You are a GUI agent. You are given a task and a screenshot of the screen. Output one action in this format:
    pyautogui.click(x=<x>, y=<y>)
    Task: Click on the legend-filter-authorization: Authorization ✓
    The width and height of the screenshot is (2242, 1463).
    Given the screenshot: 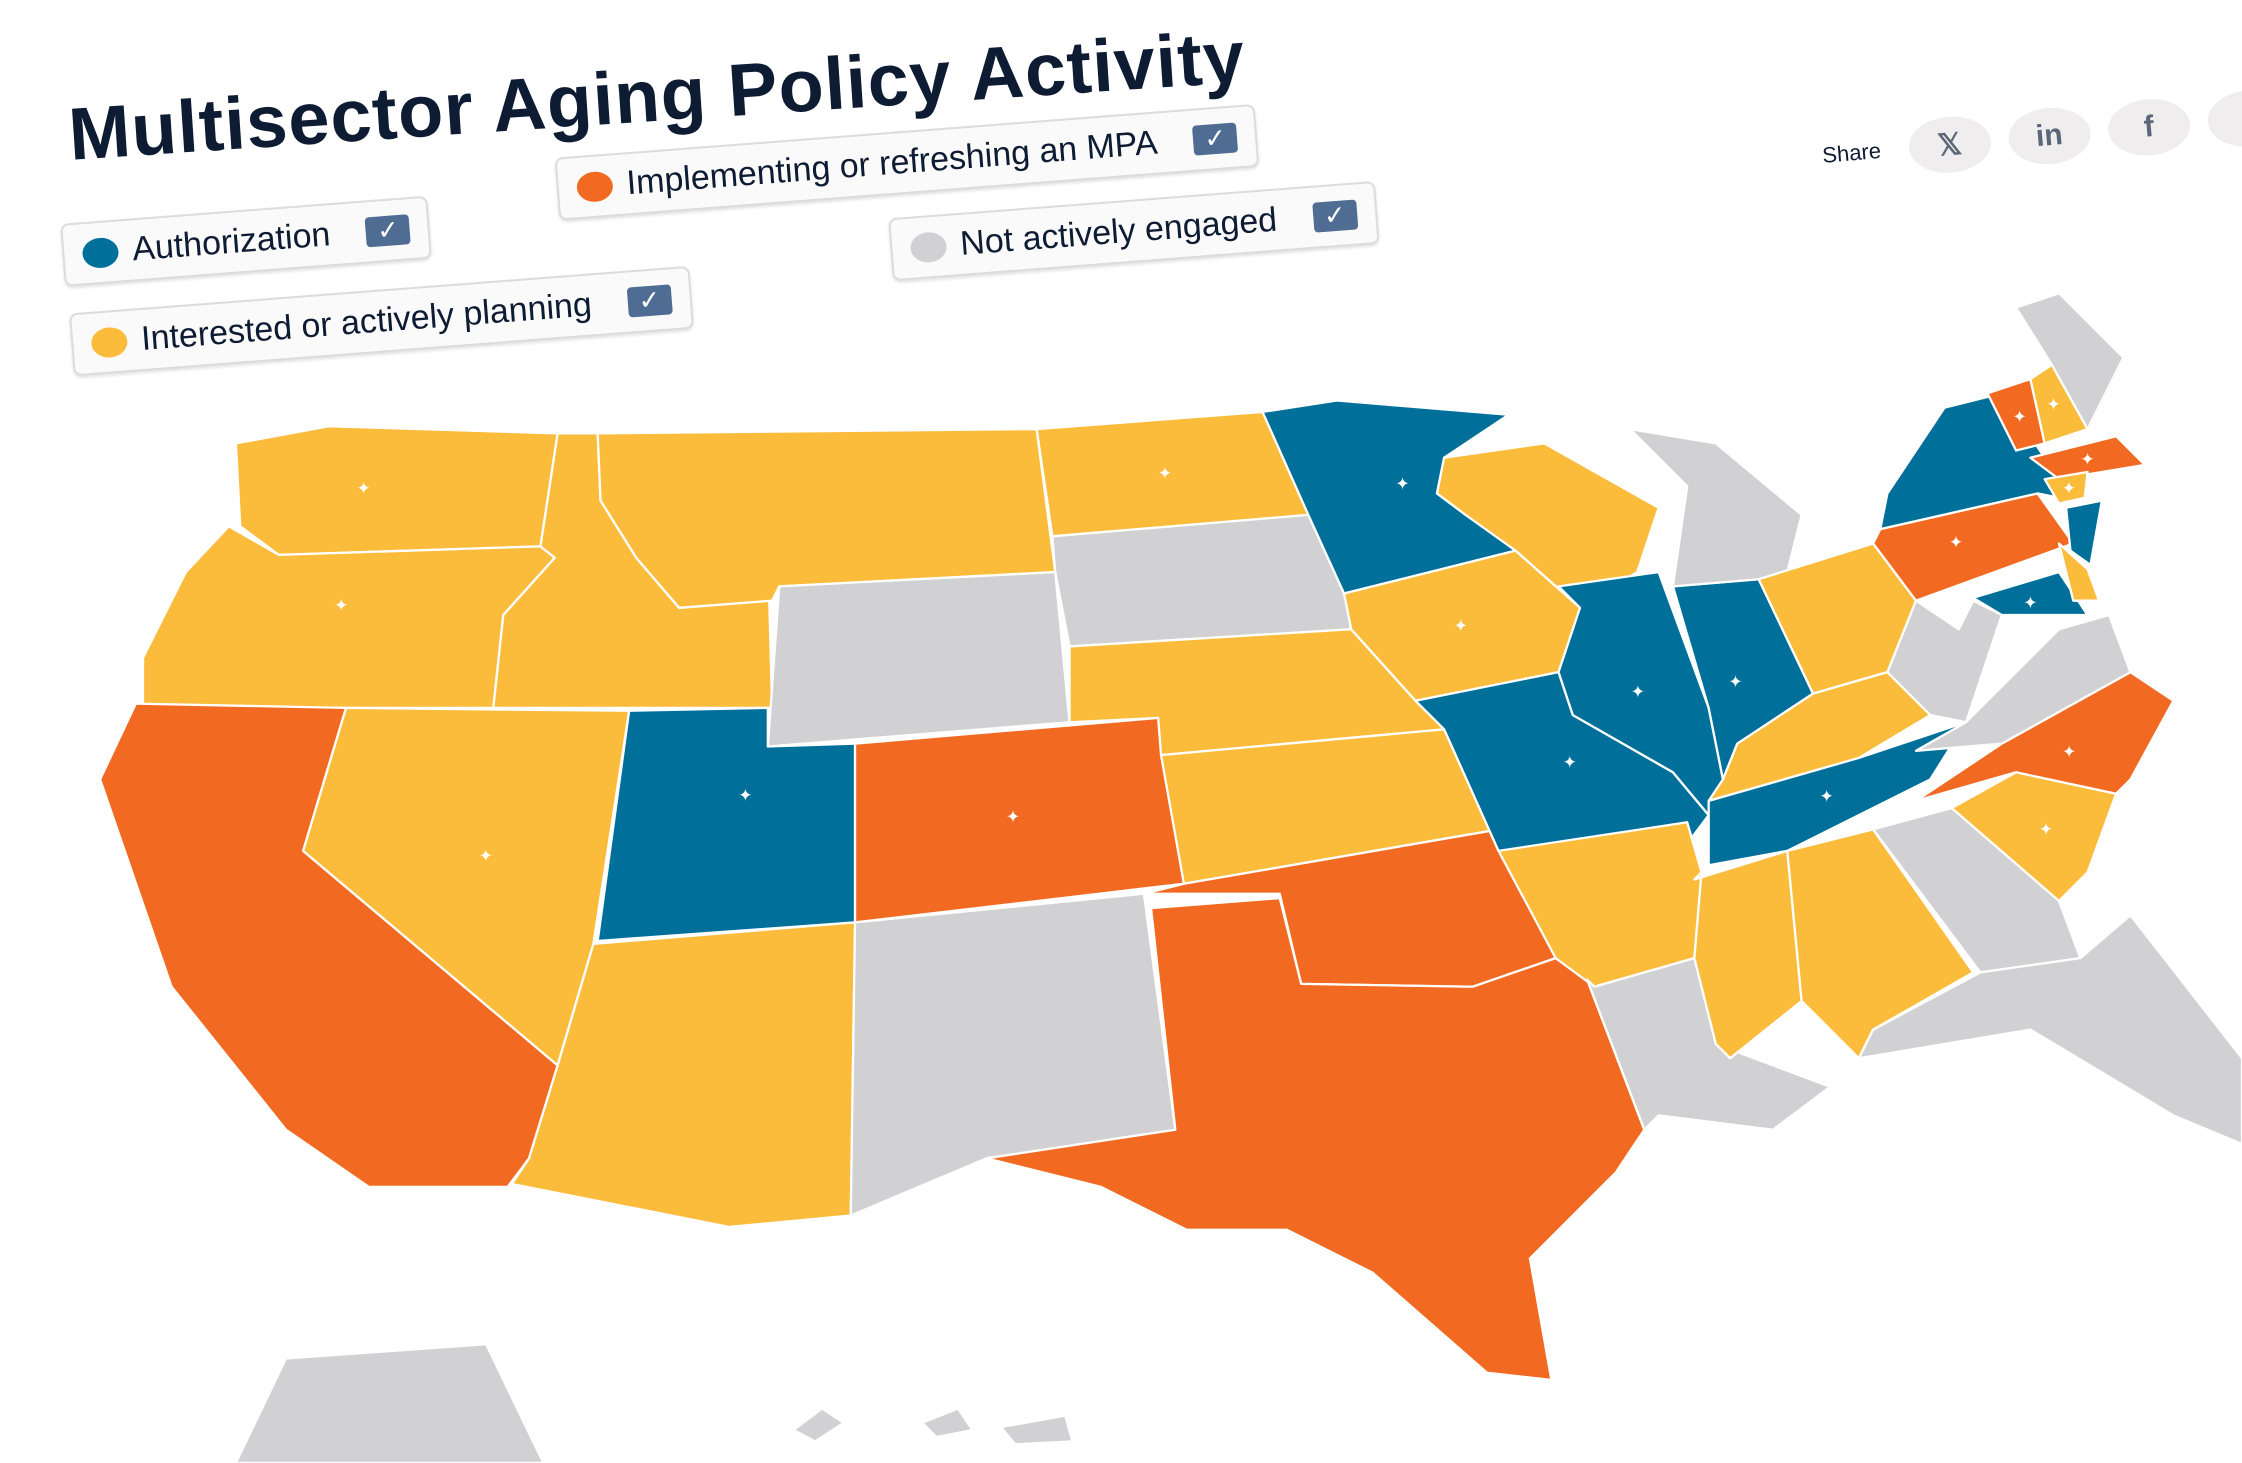 What is the action you would take?
    pyautogui.click(x=246, y=241)
    